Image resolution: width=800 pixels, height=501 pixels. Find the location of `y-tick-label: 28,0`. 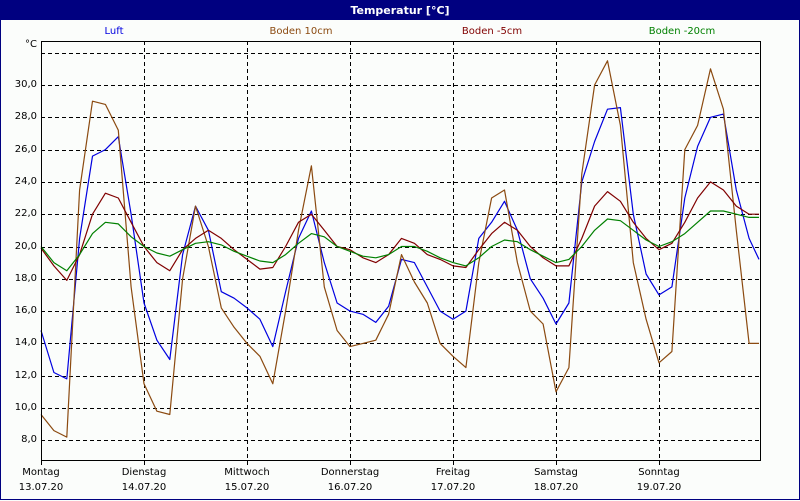

y-tick-label: 28,0 is located at coordinates (25, 117).